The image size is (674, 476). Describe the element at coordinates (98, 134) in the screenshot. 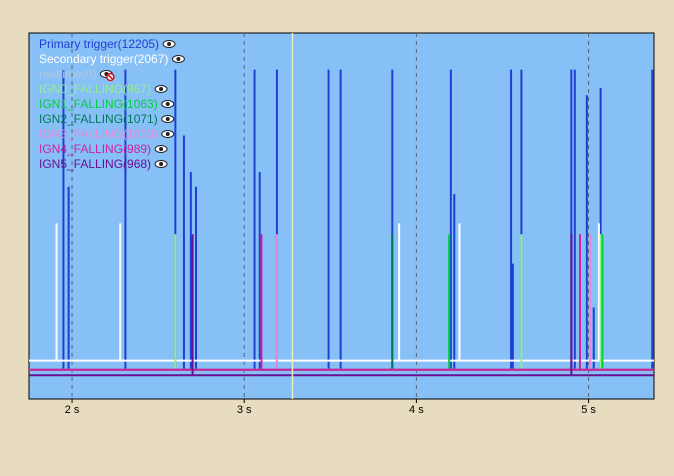

I see `legend-item-6: IGN3_FALLING(1053)` at that location.